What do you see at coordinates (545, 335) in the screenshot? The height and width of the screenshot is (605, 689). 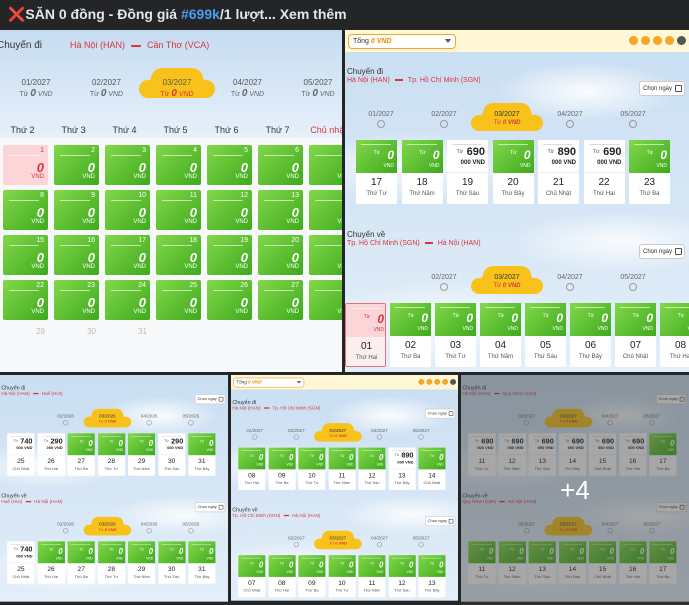 I see `date-card: Từ 0 VND 05 Thứ Sáu` at bounding box center [545, 335].